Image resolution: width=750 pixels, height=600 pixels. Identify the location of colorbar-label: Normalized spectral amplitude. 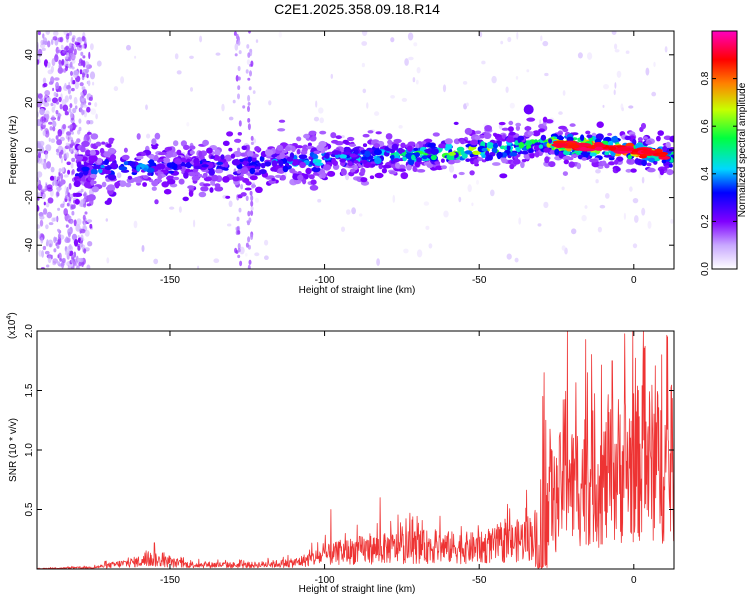
(742, 149).